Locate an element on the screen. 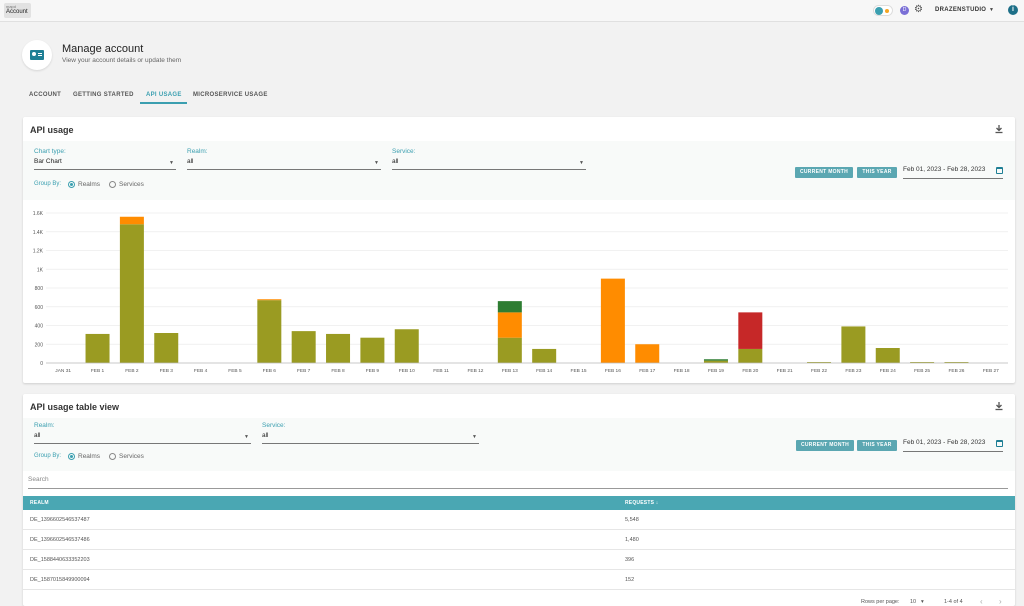 The image size is (1024, 606). account-card-icon-wrap is located at coordinates (37, 55).